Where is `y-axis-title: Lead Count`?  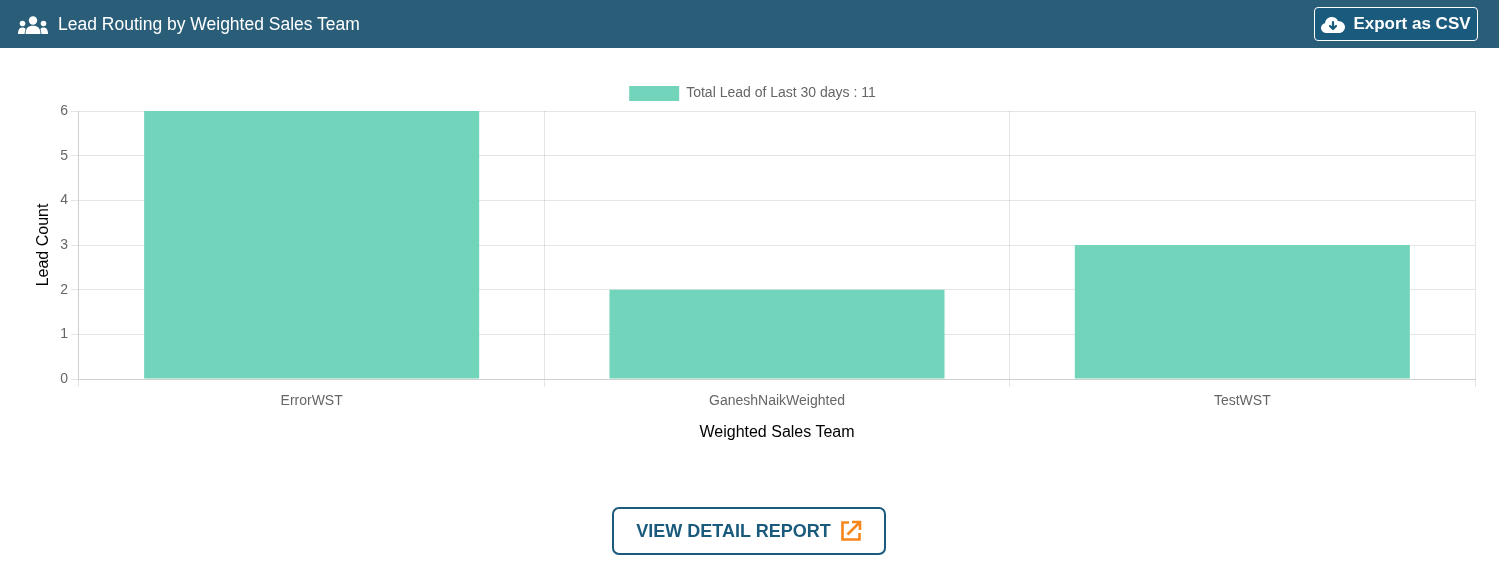 y-axis-title: Lead Count is located at coordinates (43, 245).